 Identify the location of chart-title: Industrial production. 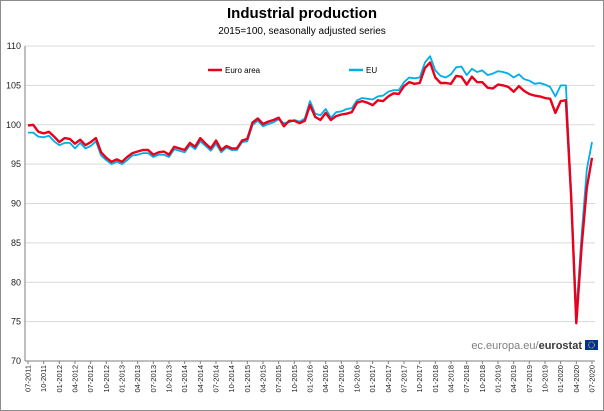
(302, 13).